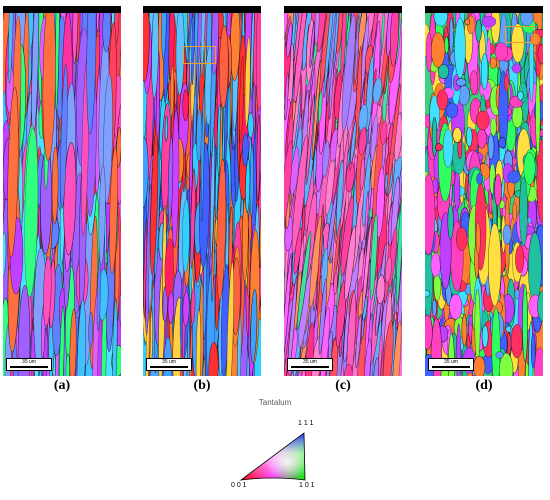  I want to click on ipf-corner-111: 1 1 1, so click(306, 423).